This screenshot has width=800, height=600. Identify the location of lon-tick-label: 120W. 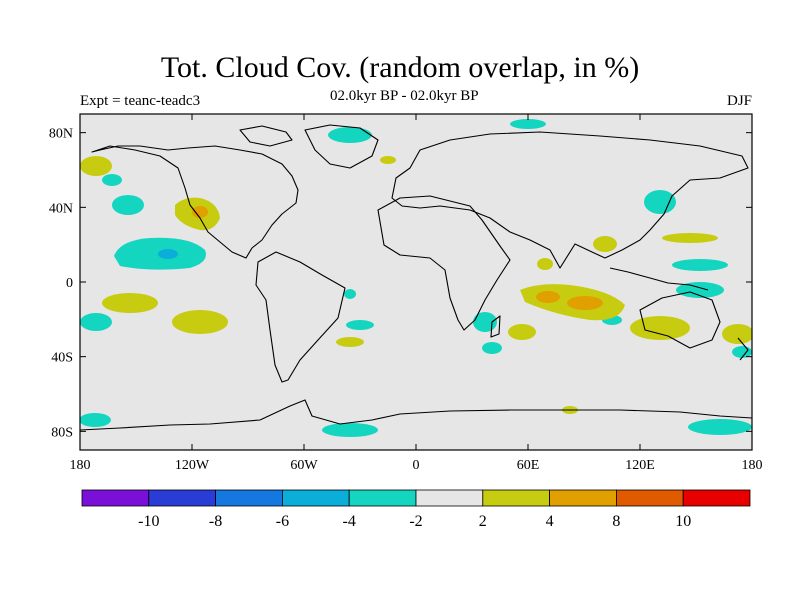
(192, 465).